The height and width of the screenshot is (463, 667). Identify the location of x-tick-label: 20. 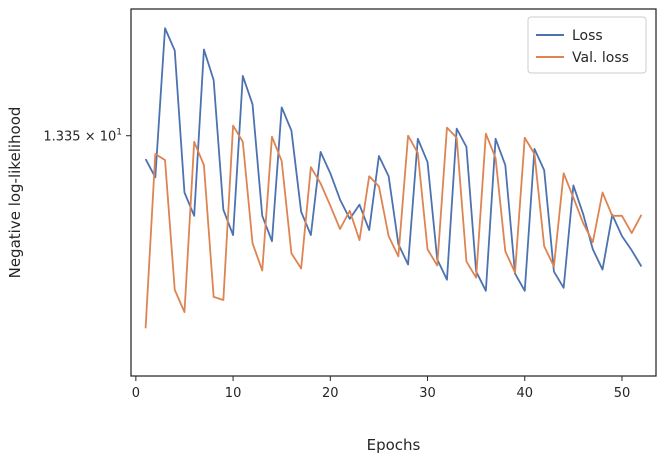
(330, 393).